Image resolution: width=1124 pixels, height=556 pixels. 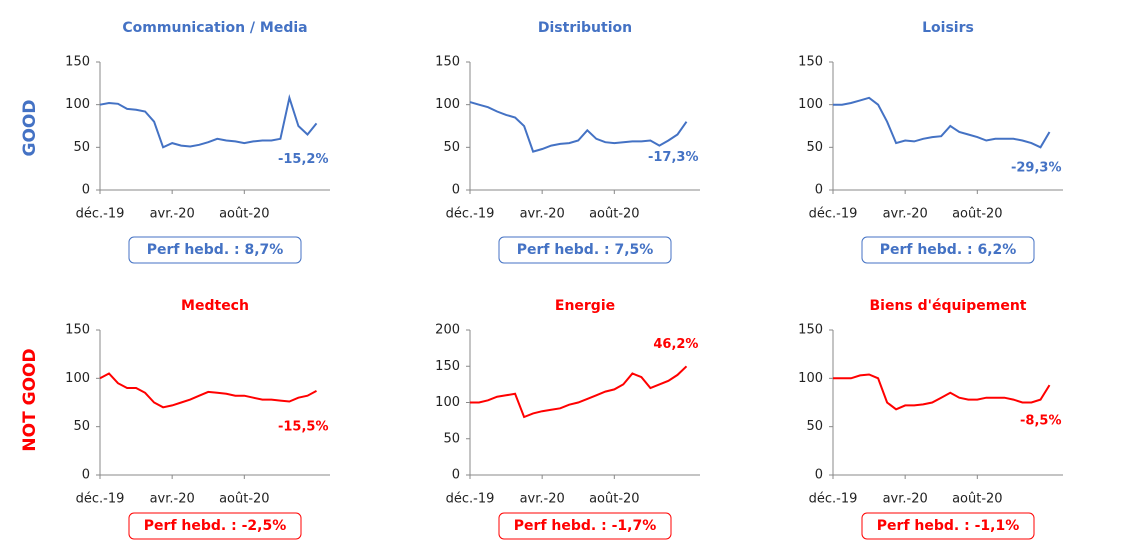 I want to click on perf-label: Perf hebd. : -2,5%, so click(x=215, y=526).